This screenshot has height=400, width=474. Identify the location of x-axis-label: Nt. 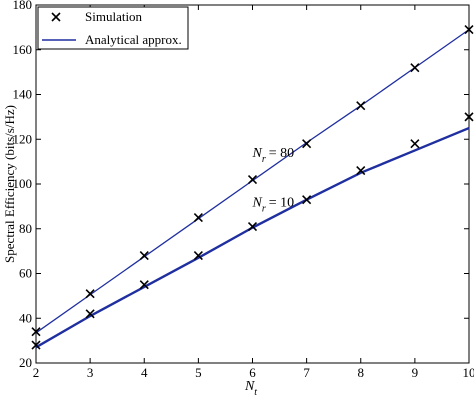
(250, 388).